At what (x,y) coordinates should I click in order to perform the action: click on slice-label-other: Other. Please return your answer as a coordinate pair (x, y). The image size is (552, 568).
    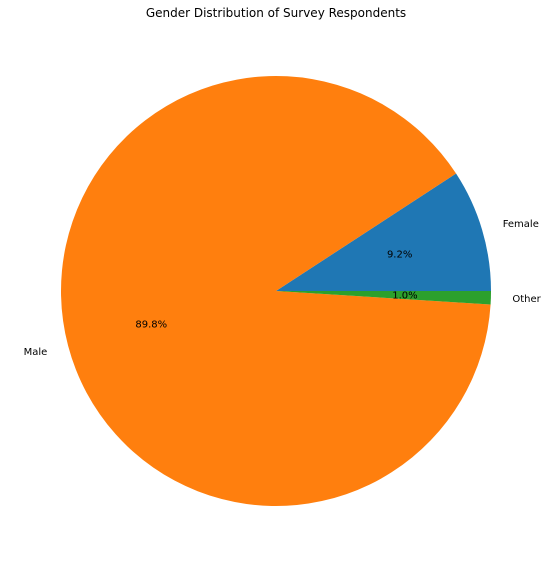
    Looking at the image, I should click on (526, 299).